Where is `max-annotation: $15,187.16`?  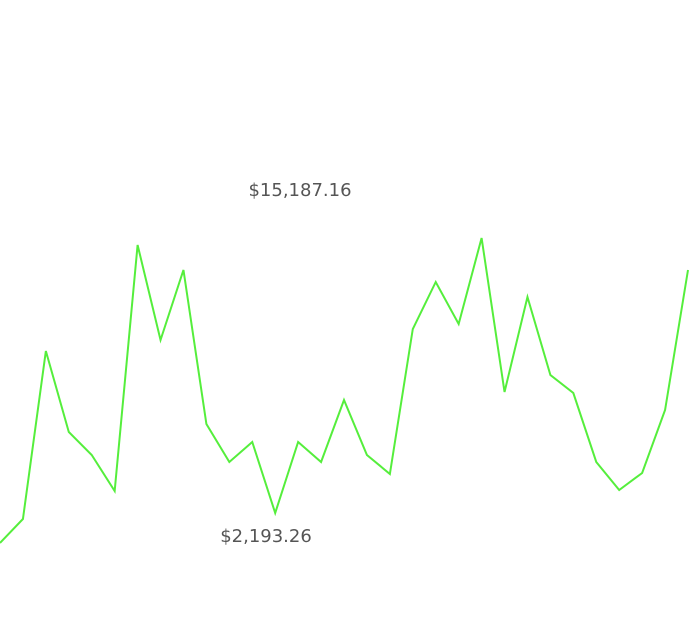
max-annotation: $15,187.16 is located at coordinates (299, 190).